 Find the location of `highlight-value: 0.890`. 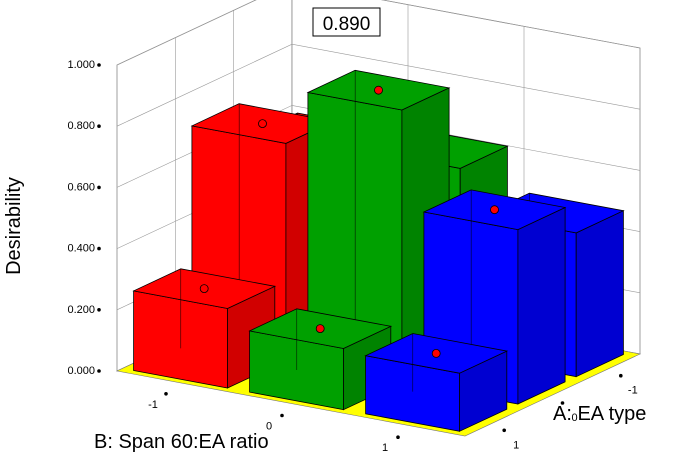

highlight-value: 0.890 is located at coordinates (347, 24).